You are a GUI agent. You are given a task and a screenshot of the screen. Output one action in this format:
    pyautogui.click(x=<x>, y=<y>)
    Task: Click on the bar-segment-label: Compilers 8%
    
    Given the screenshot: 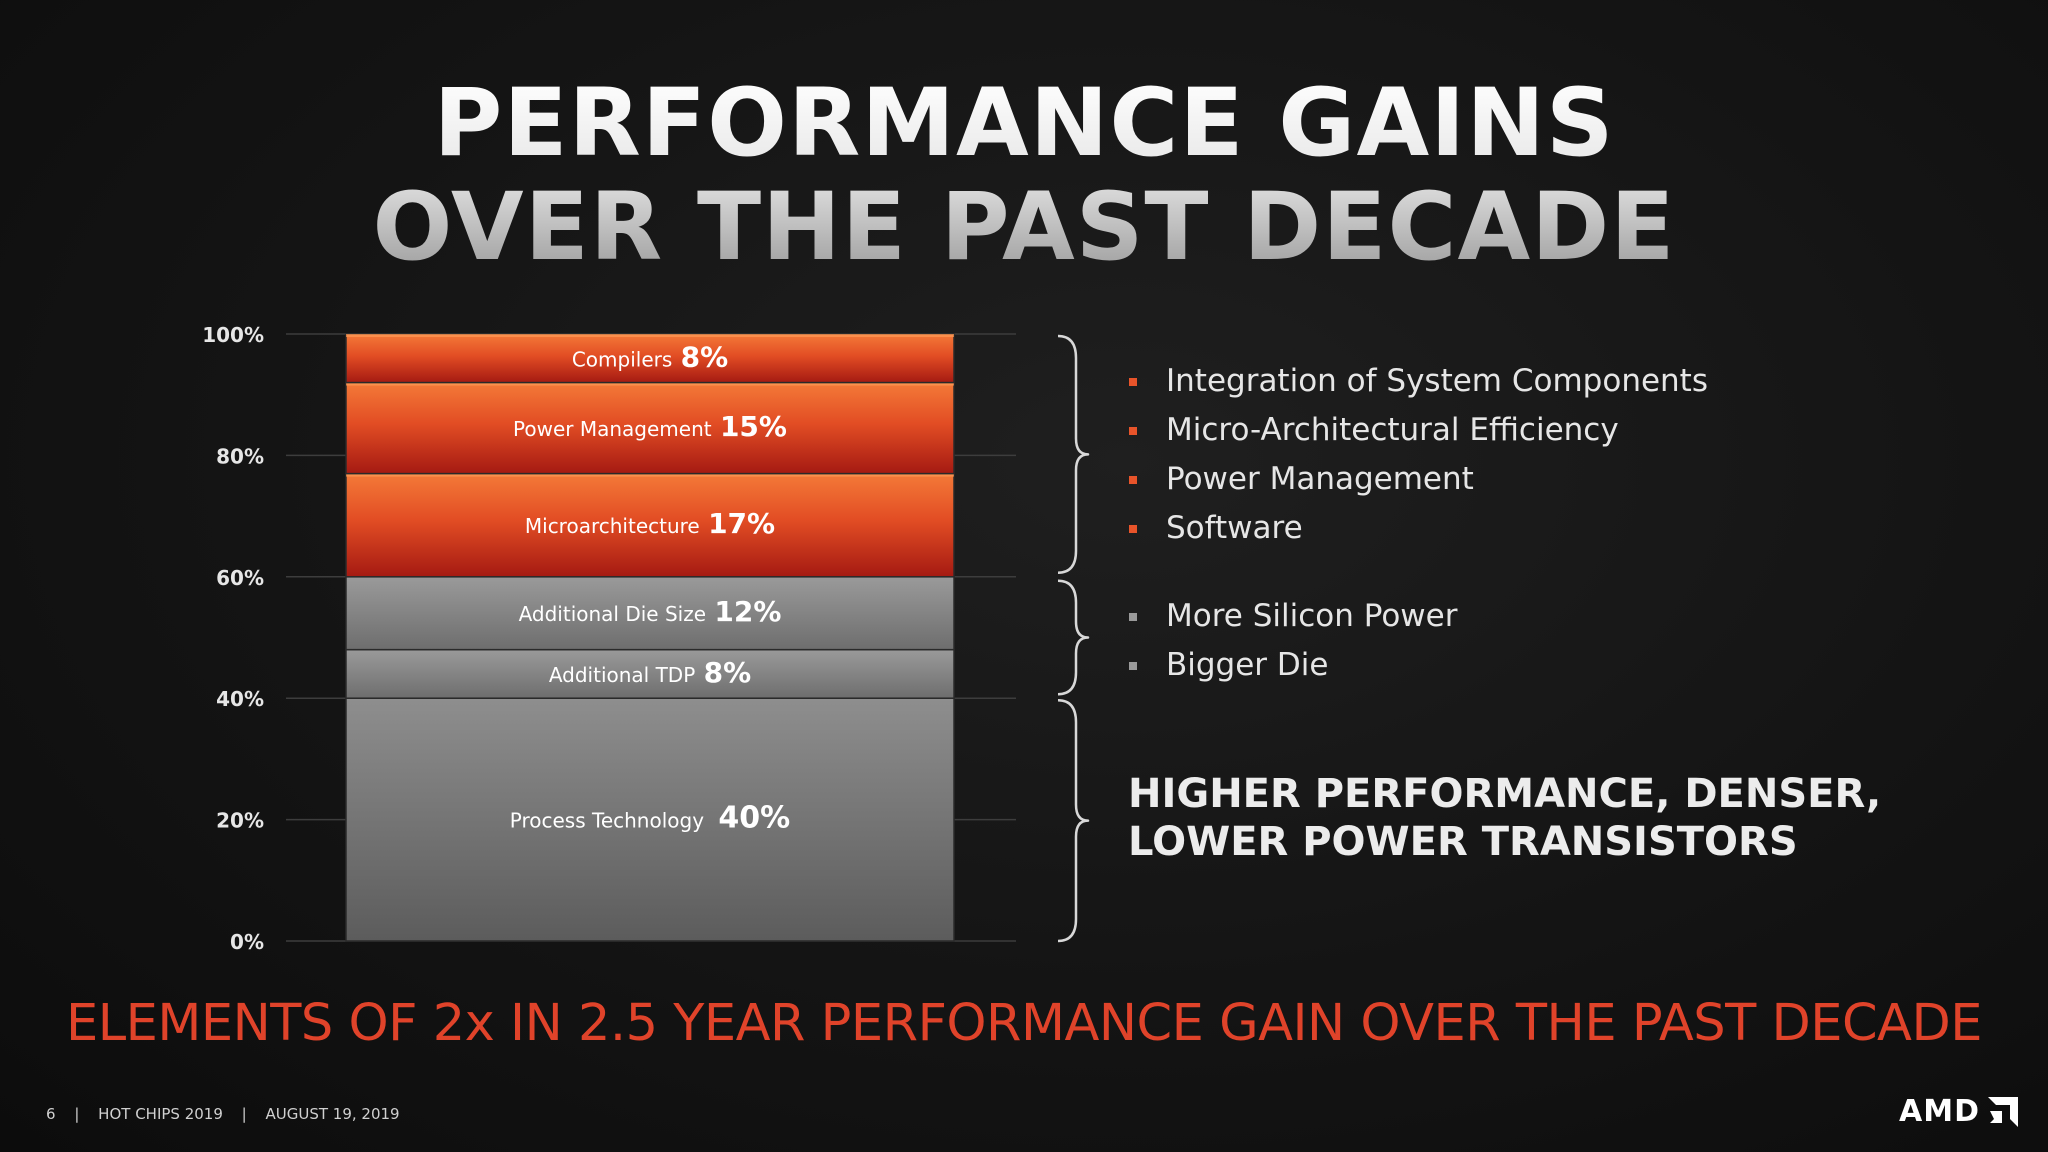 What is the action you would take?
    pyautogui.click(x=650, y=356)
    